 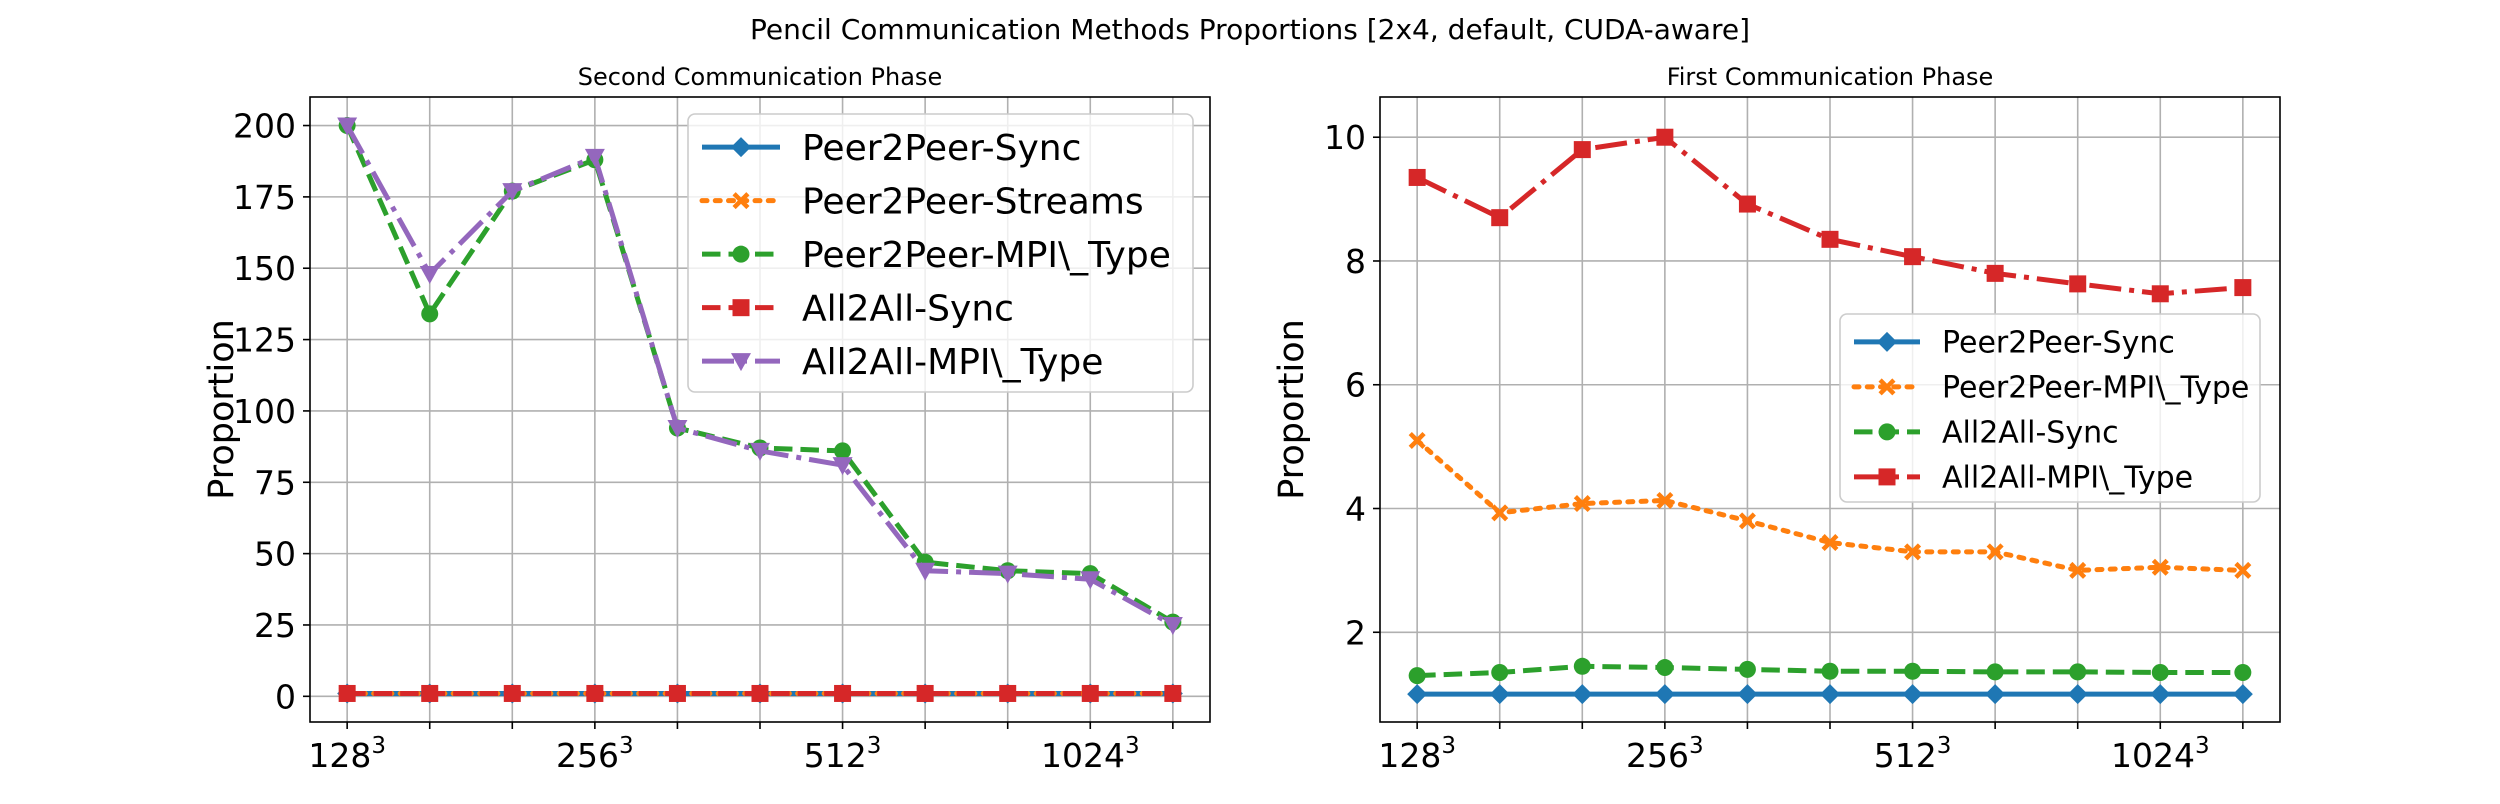 I want to click on y-tick-label: 175, so click(x=264, y=197).